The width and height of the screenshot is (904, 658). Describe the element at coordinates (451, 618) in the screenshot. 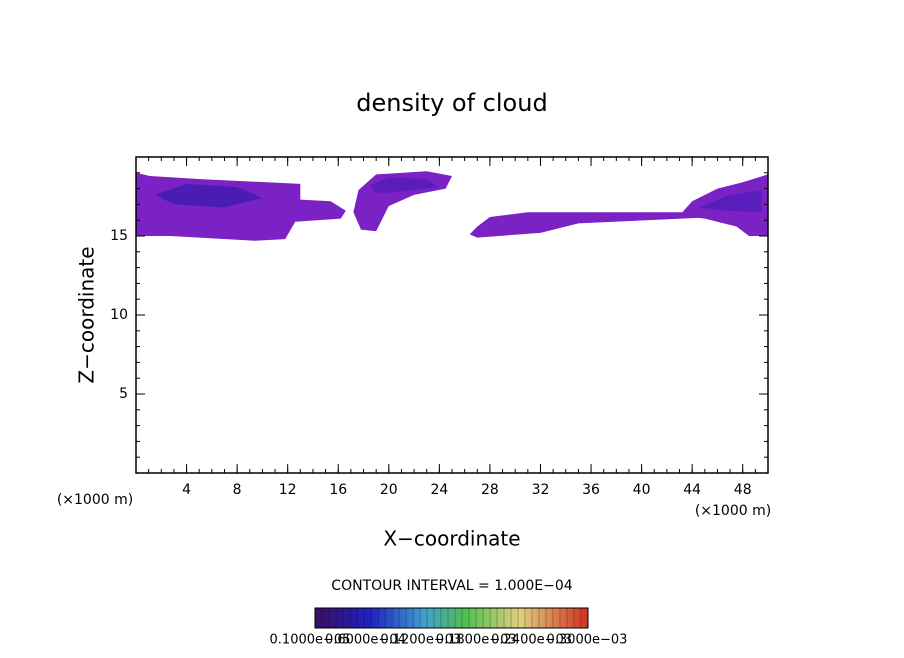

I see `colorbar` at that location.